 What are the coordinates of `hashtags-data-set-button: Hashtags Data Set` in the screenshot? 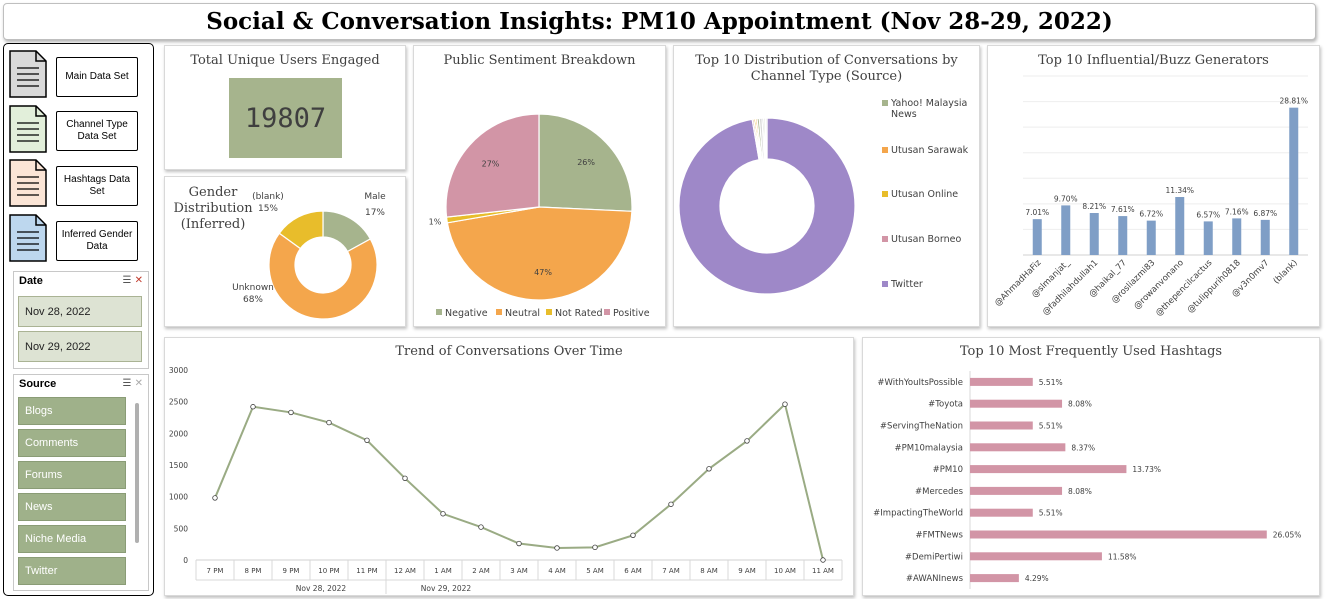 It's located at (97, 186).